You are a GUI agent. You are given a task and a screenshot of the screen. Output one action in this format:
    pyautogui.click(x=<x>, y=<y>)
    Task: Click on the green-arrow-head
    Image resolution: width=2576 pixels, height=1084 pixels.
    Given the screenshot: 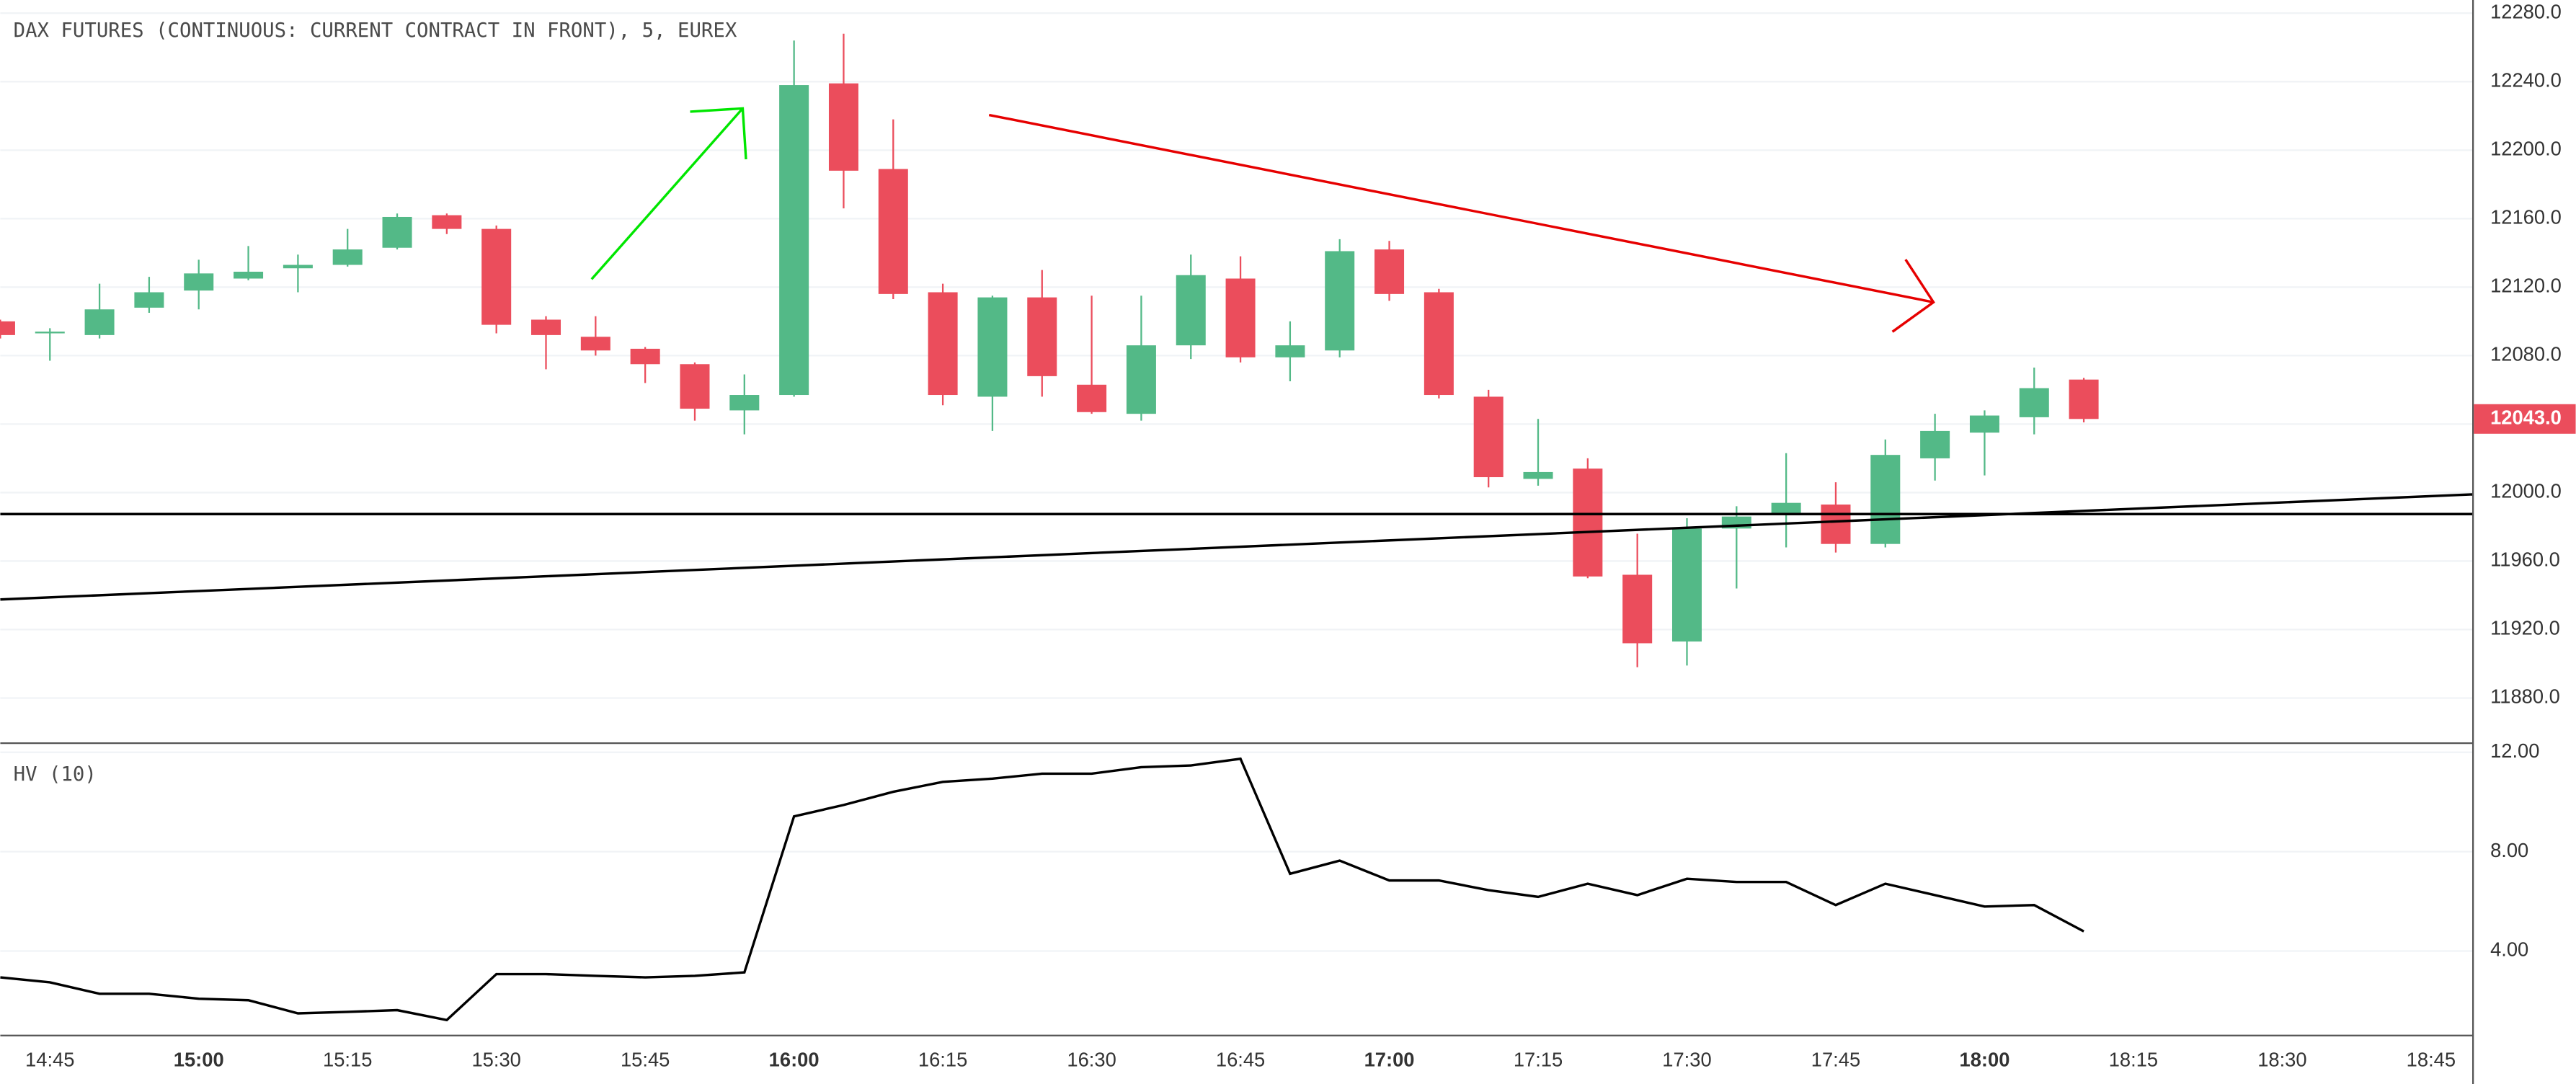 What is the action you would take?
    pyautogui.click(x=718, y=133)
    